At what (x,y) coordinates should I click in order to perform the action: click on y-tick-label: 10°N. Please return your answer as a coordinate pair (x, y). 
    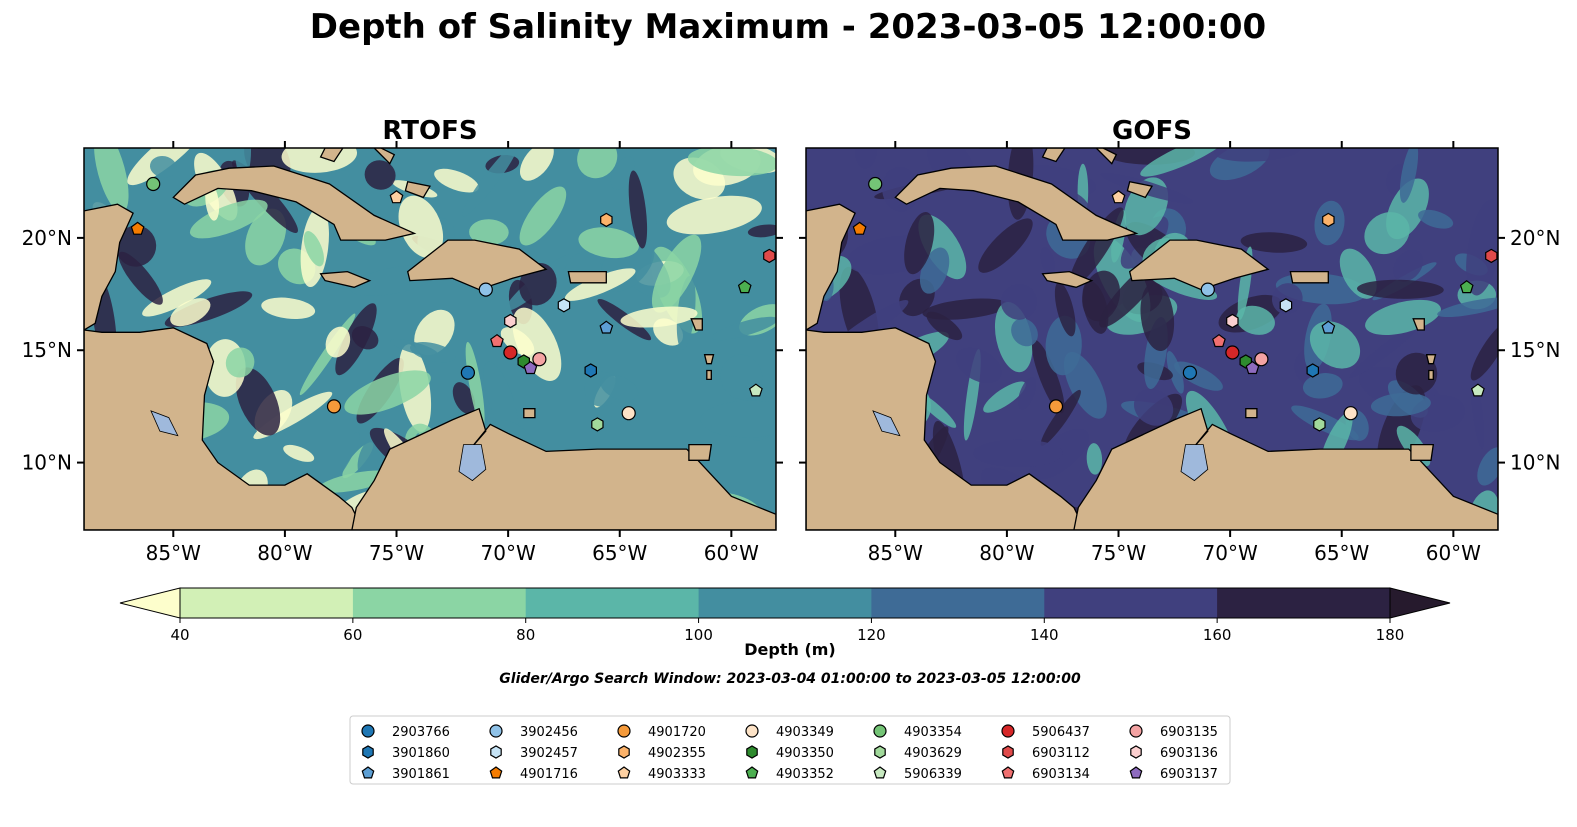
    Looking at the image, I should click on (1535, 463).